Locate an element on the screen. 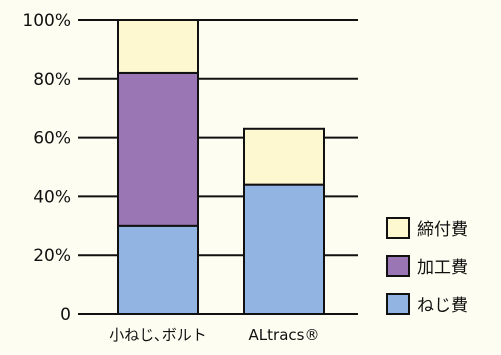 This screenshot has width=501, height=355. legend-label: 締付費 is located at coordinates (442, 230).